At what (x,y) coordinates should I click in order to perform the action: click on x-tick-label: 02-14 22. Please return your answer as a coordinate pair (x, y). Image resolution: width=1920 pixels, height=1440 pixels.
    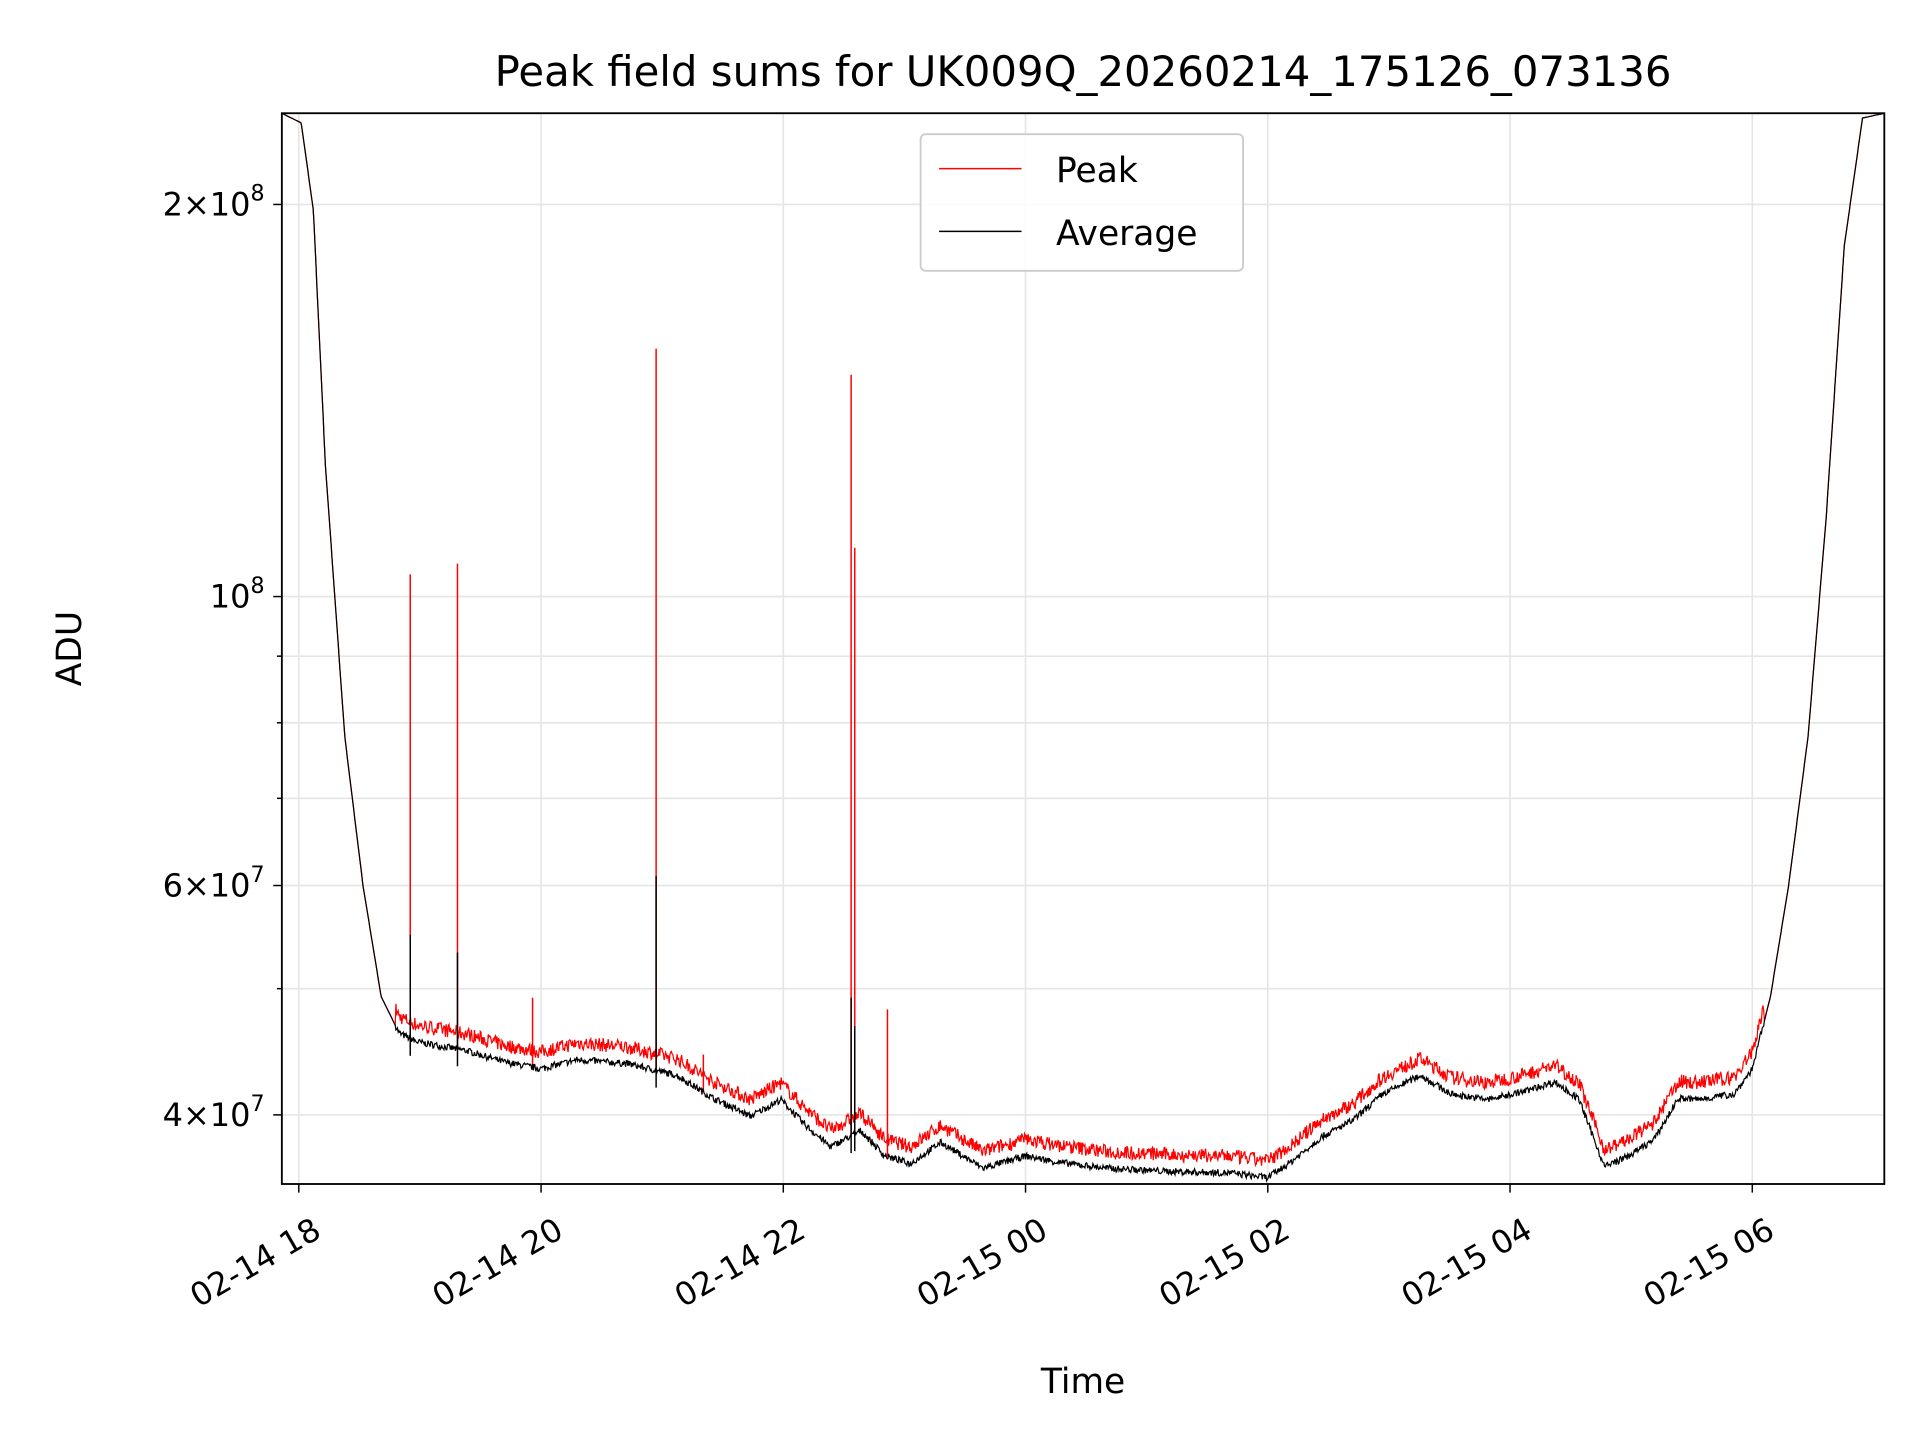
    Looking at the image, I should click on (740, 1262).